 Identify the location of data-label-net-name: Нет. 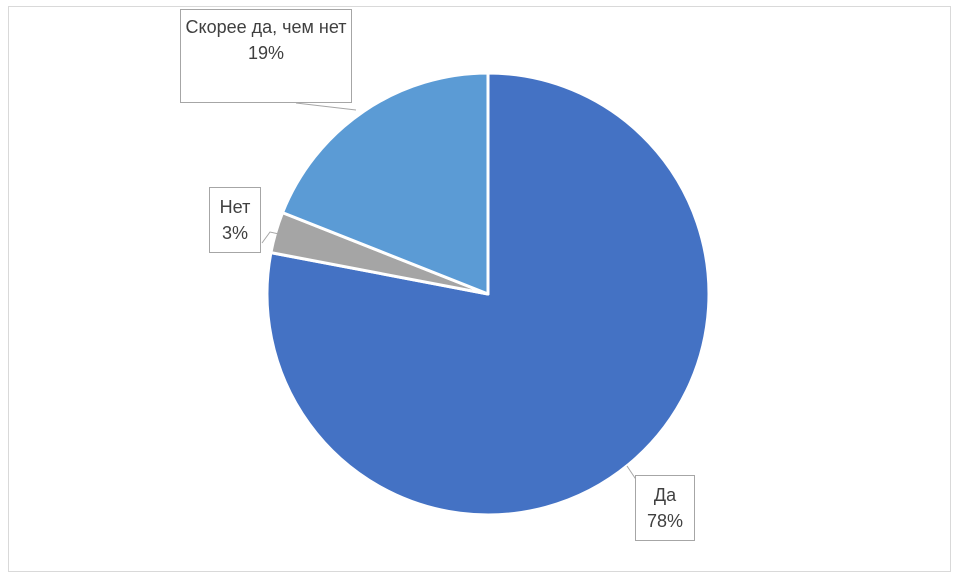
(235, 207).